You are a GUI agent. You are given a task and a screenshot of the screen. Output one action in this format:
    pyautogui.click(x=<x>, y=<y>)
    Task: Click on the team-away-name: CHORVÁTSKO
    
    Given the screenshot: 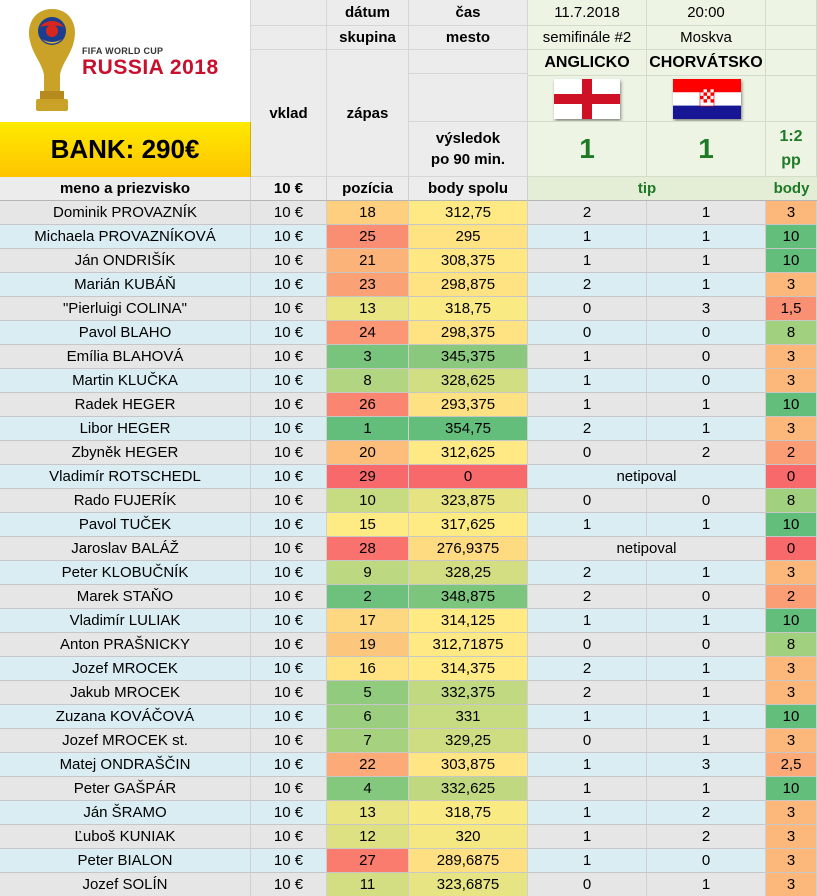 What is the action you would take?
    pyautogui.click(x=706, y=63)
    